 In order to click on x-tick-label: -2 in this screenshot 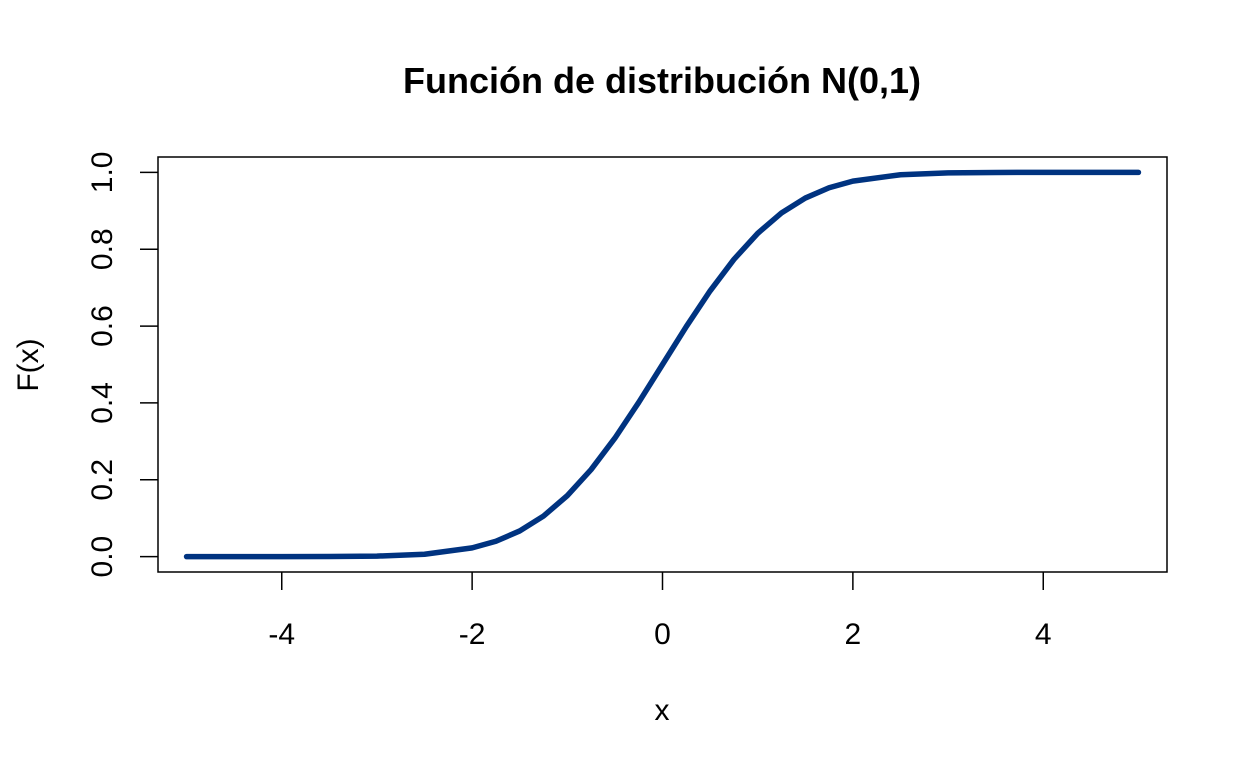, I will do `click(472, 634)`.